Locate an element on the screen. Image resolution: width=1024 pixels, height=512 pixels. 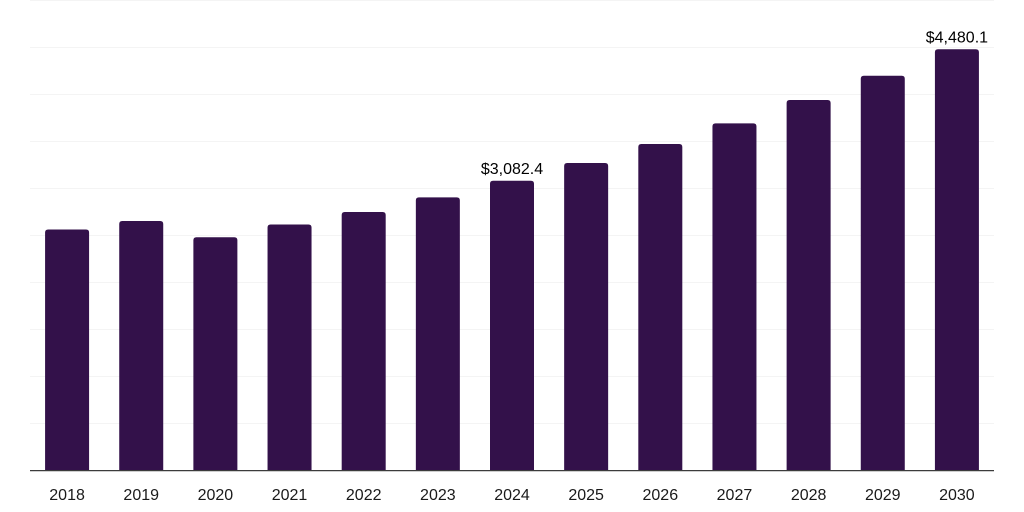
svg-text: $3,082.4 is located at coordinates (512, 169).